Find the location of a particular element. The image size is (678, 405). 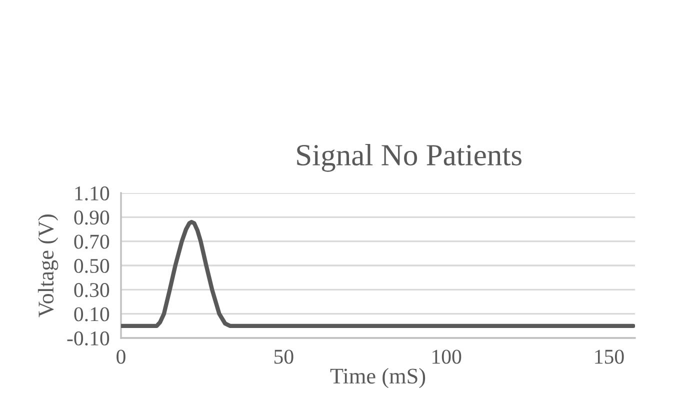

y-tick-label: -0.10 is located at coordinates (88, 338).